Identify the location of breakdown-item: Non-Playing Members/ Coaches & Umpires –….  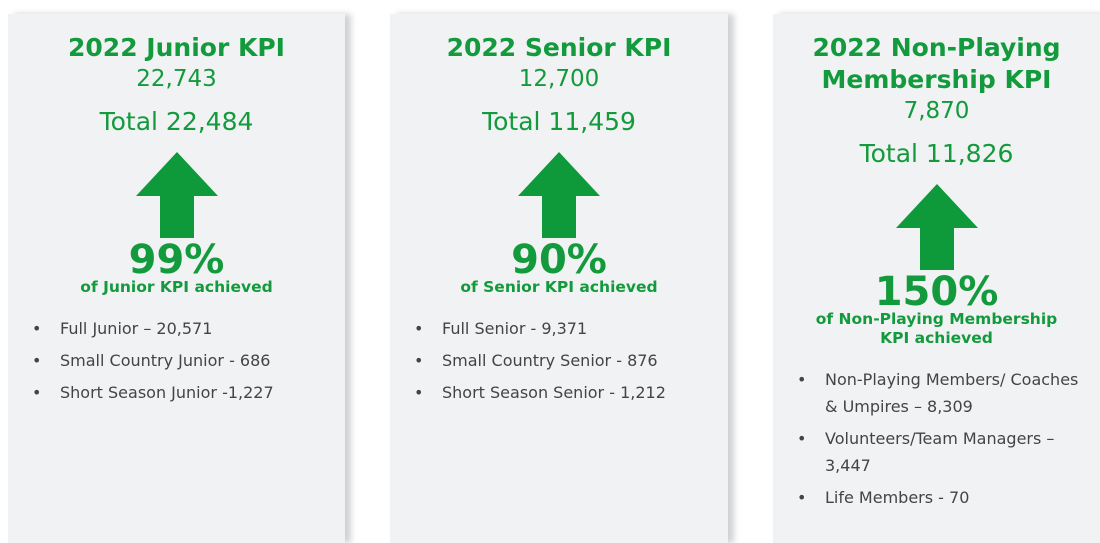
(936, 393).